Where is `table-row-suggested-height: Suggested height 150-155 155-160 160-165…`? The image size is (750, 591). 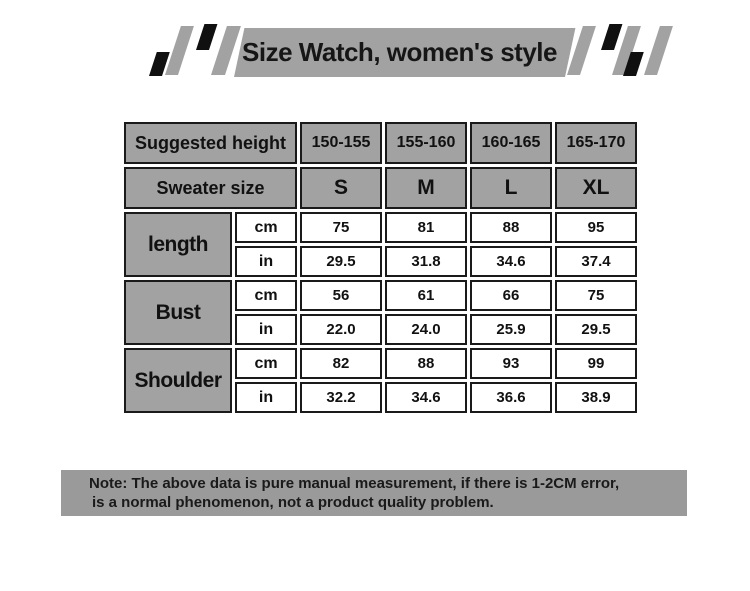
table-row-suggested-height: Suggested height 150-155 155-160 160-165… is located at coordinates (380, 143).